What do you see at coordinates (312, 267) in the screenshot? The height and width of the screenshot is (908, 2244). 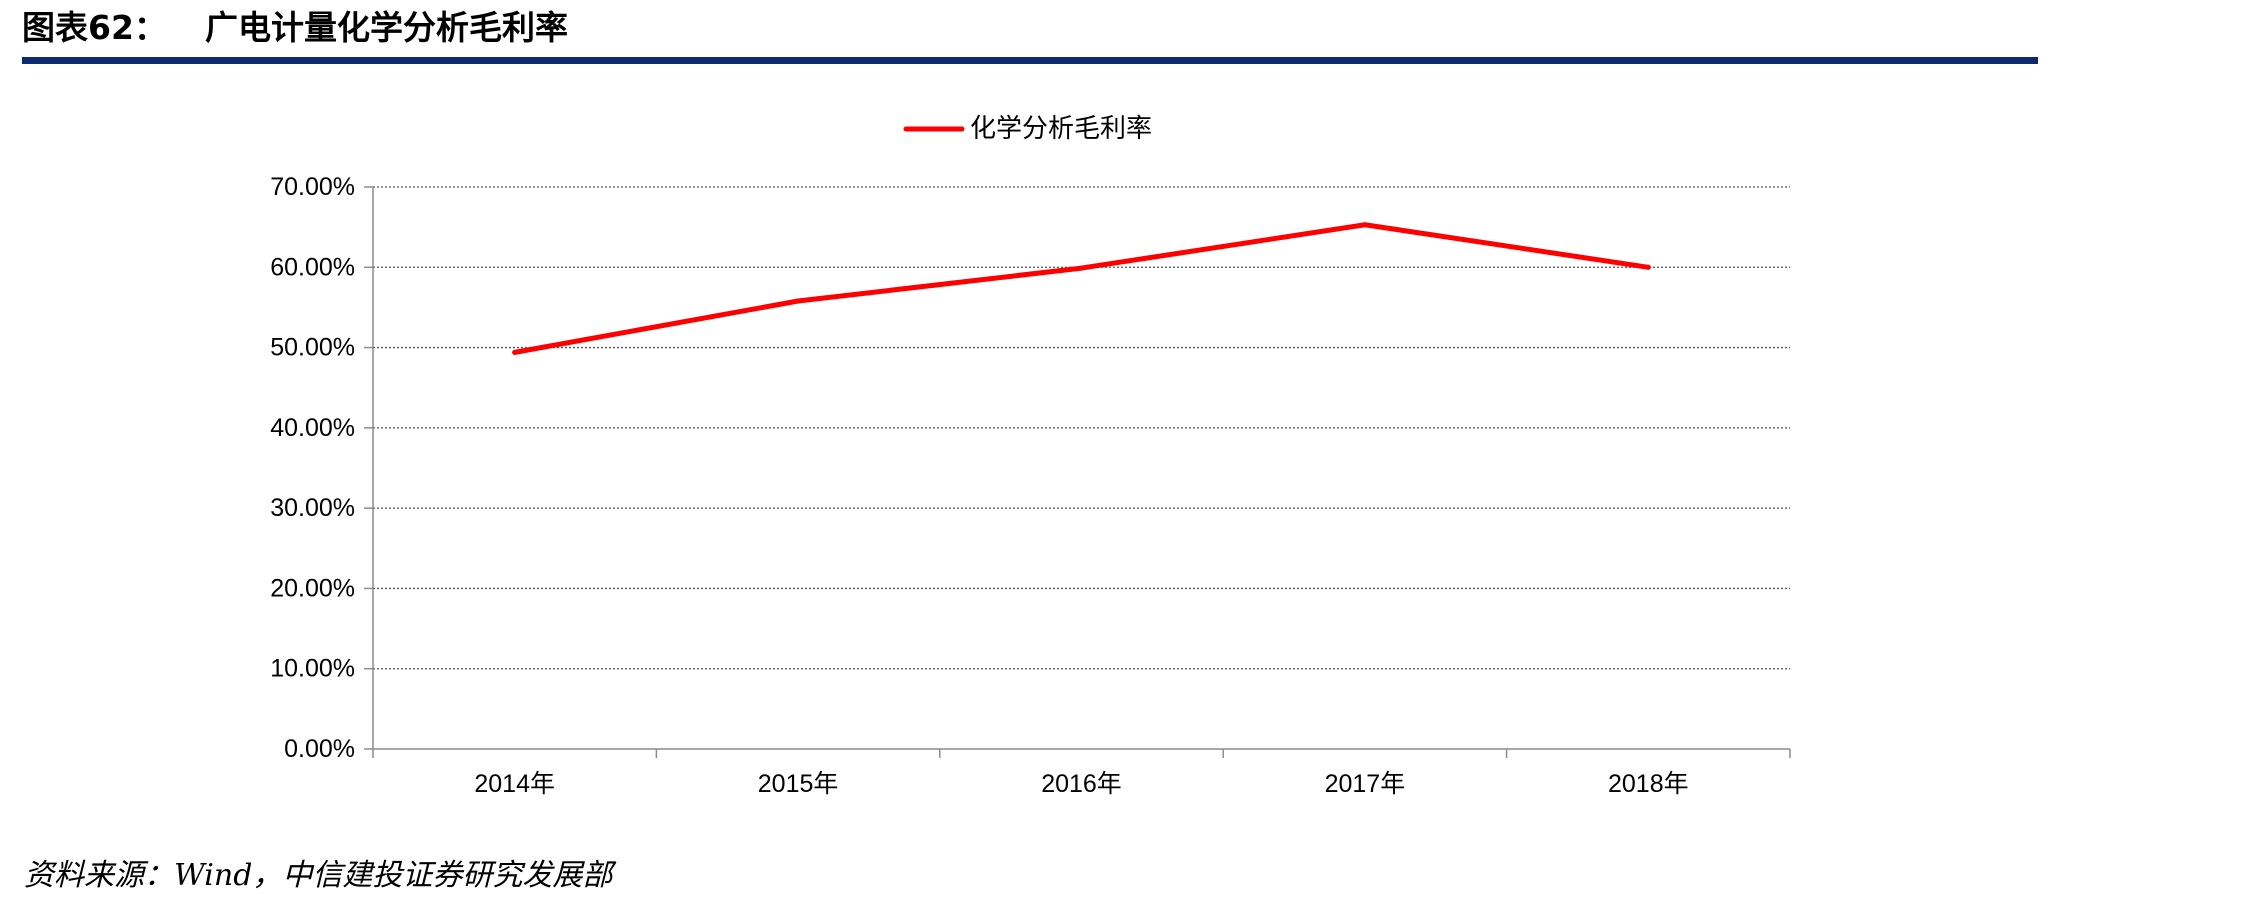 I see `y-tick-label: 60.00%` at bounding box center [312, 267].